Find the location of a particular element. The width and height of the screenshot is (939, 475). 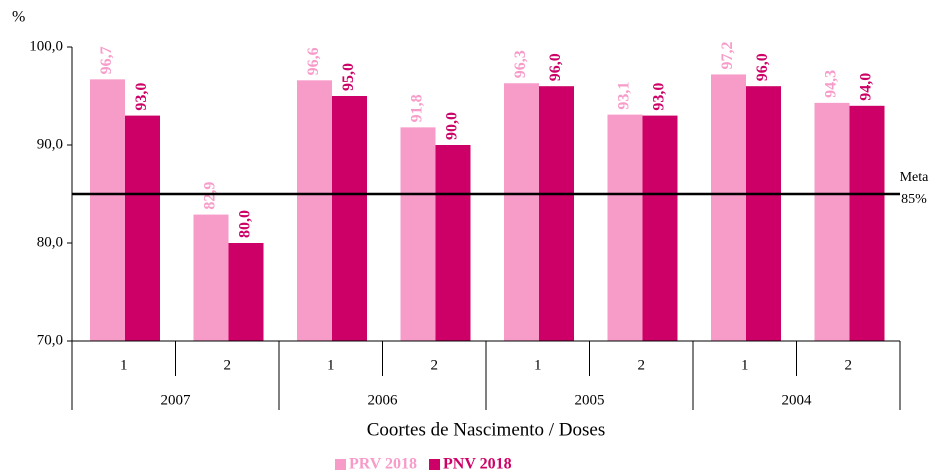

data-label: 94,3 is located at coordinates (831, 84).